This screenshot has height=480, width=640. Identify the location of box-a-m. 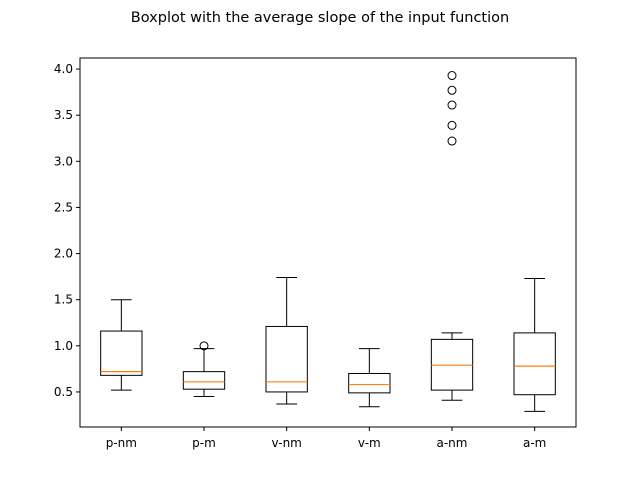
(534, 344).